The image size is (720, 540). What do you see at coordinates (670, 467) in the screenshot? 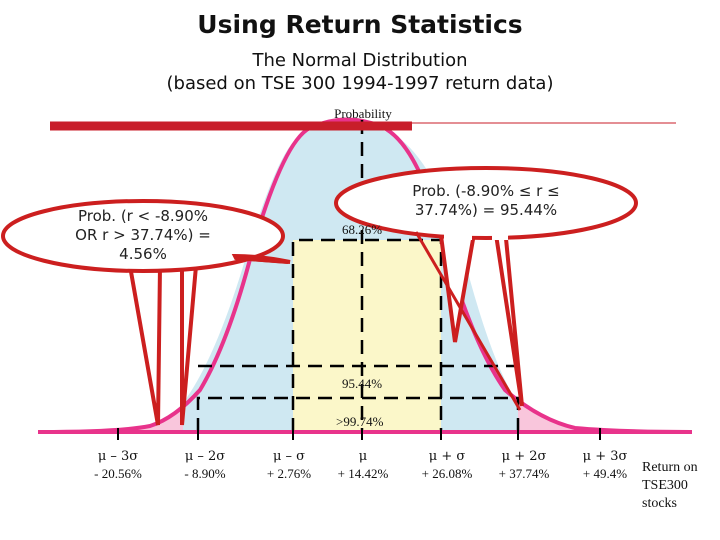
I see `x-axis-label-line-1: Return on` at bounding box center [670, 467].